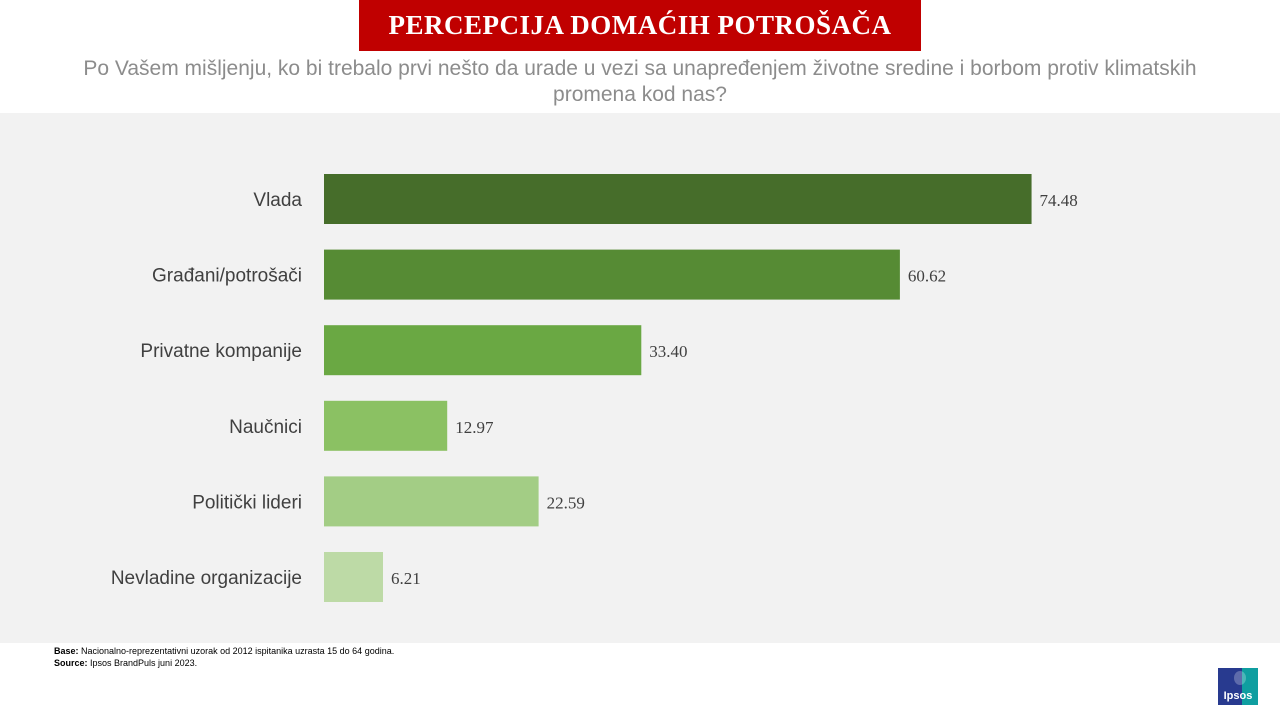 The image size is (1280, 720). What do you see at coordinates (265, 427) in the screenshot?
I see `category-label: Naučnici` at bounding box center [265, 427].